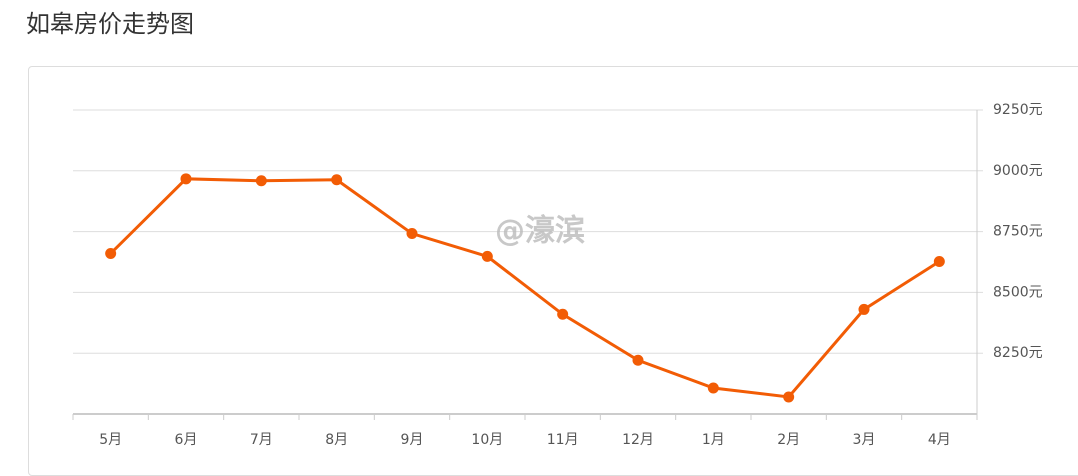 This screenshot has width=1078, height=476. I want to click on x-tick-label: 5月, so click(110, 440).